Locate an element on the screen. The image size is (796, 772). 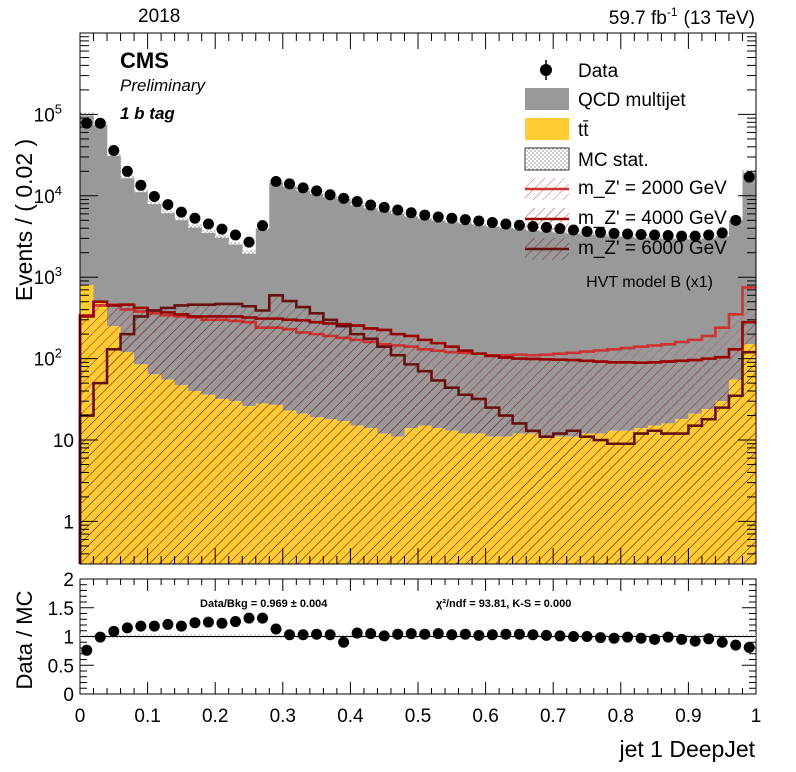
ratio-y-tick-label: 0 is located at coordinates (68, 695).